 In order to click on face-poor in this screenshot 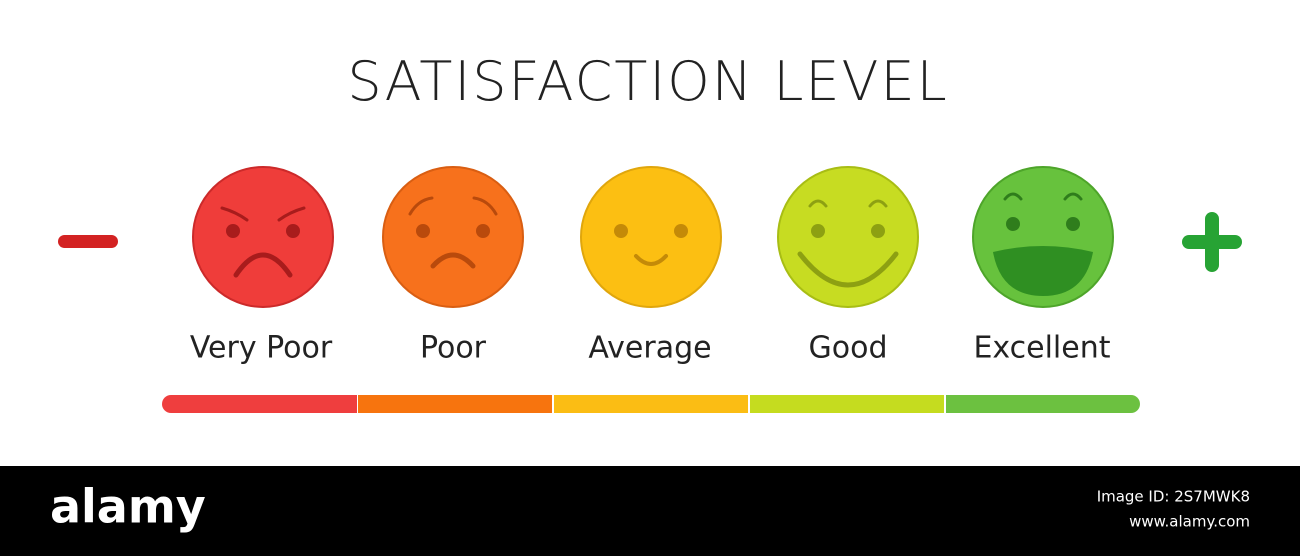, I will do `click(453, 237)`.